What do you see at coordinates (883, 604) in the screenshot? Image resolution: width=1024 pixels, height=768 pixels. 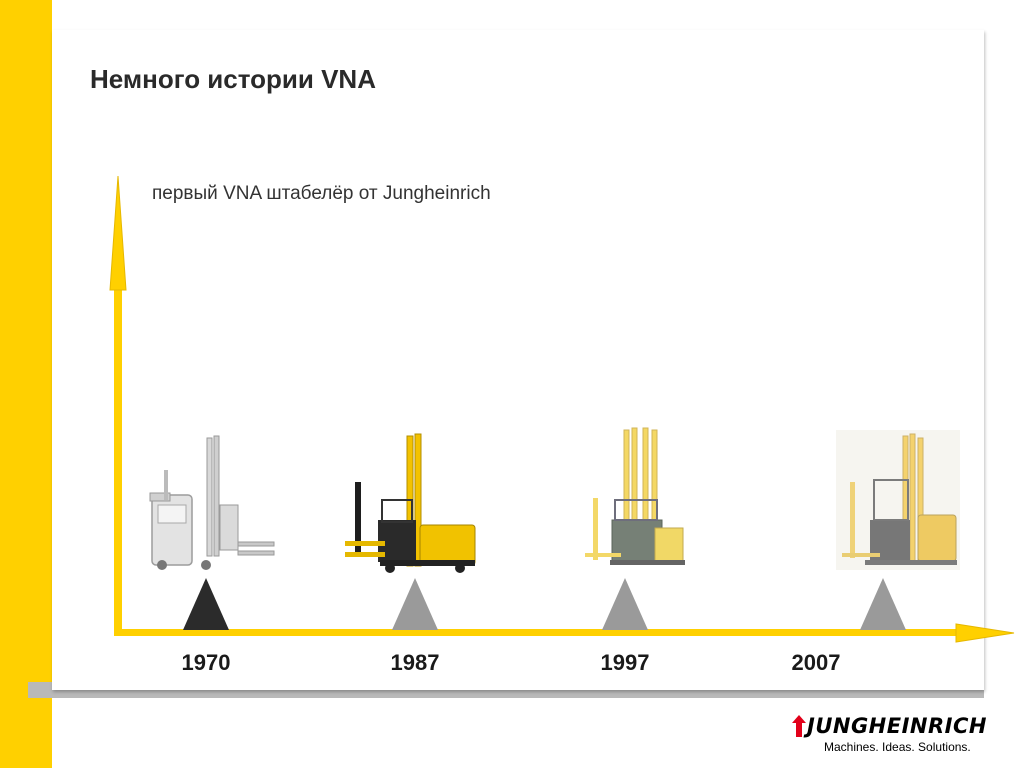 I see `timeline-marker-2007` at bounding box center [883, 604].